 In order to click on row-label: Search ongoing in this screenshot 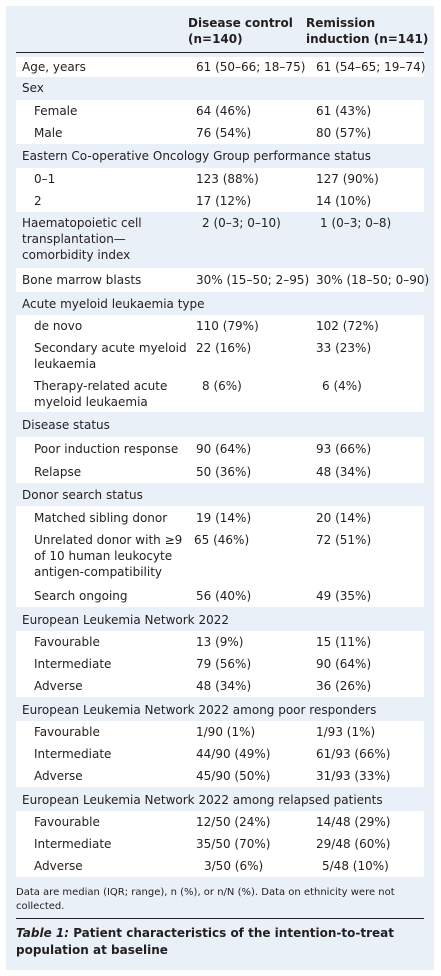, I will do `click(81, 596)`.